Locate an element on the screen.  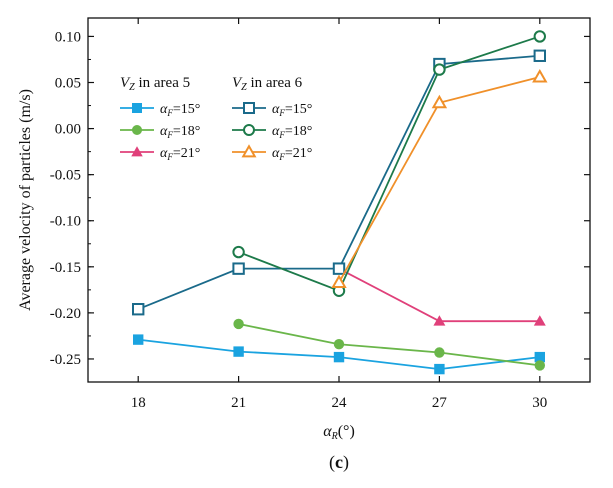
y-tick-label: -0.05 is located at coordinates (65, 176).